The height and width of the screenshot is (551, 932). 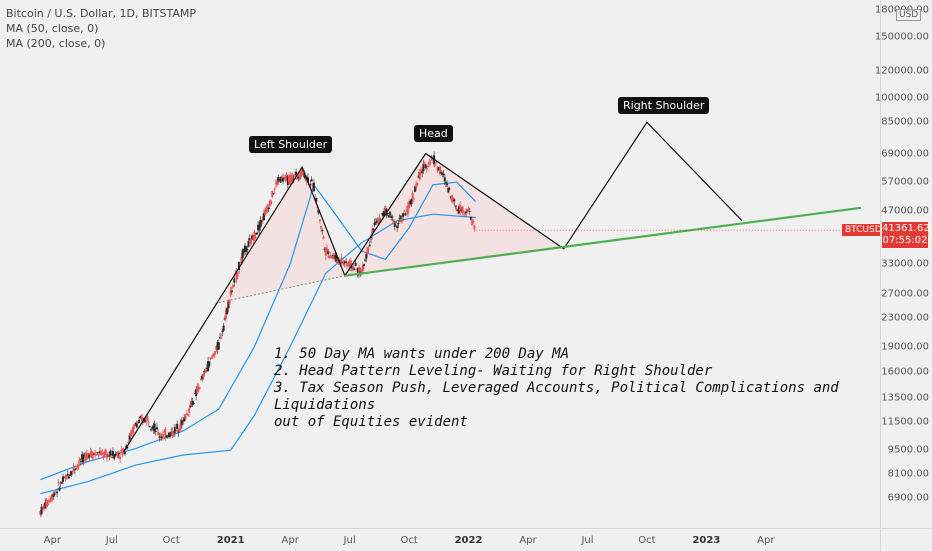 What do you see at coordinates (908, 474) in the screenshot?
I see `price-tick-label: 8100.00` at bounding box center [908, 474].